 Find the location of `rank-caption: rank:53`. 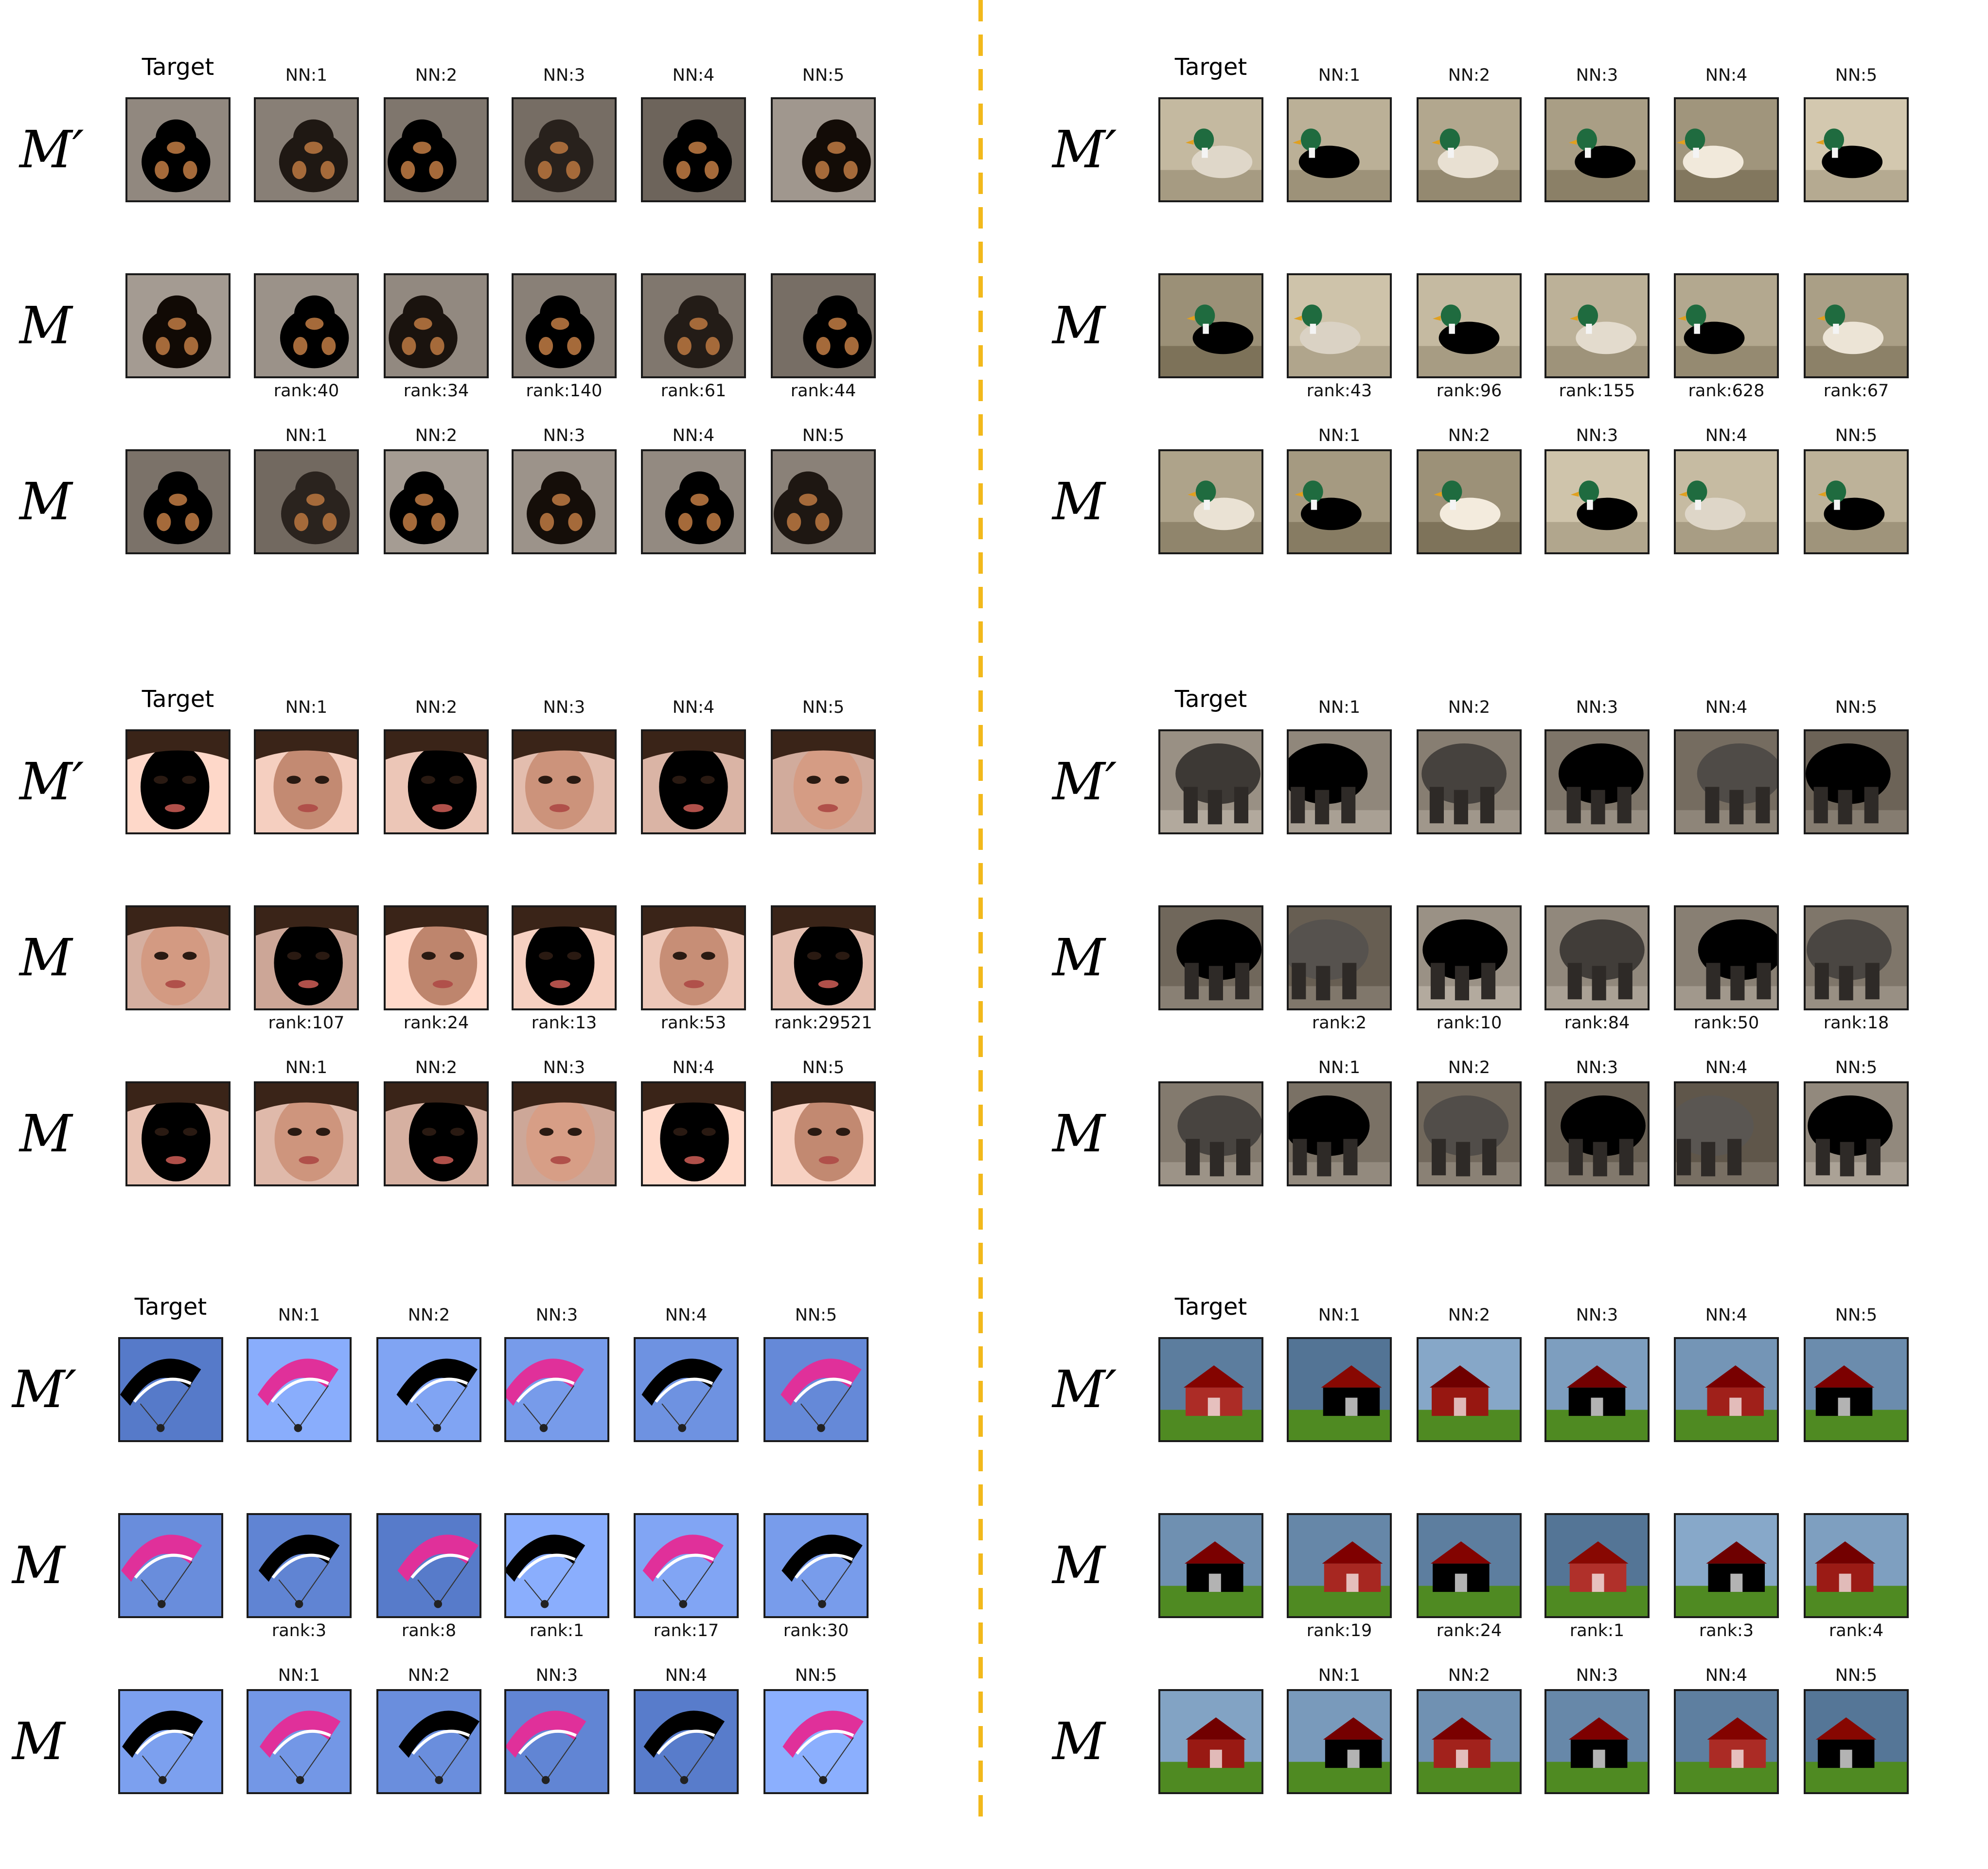

rank-caption: rank:53 is located at coordinates (693, 1023).